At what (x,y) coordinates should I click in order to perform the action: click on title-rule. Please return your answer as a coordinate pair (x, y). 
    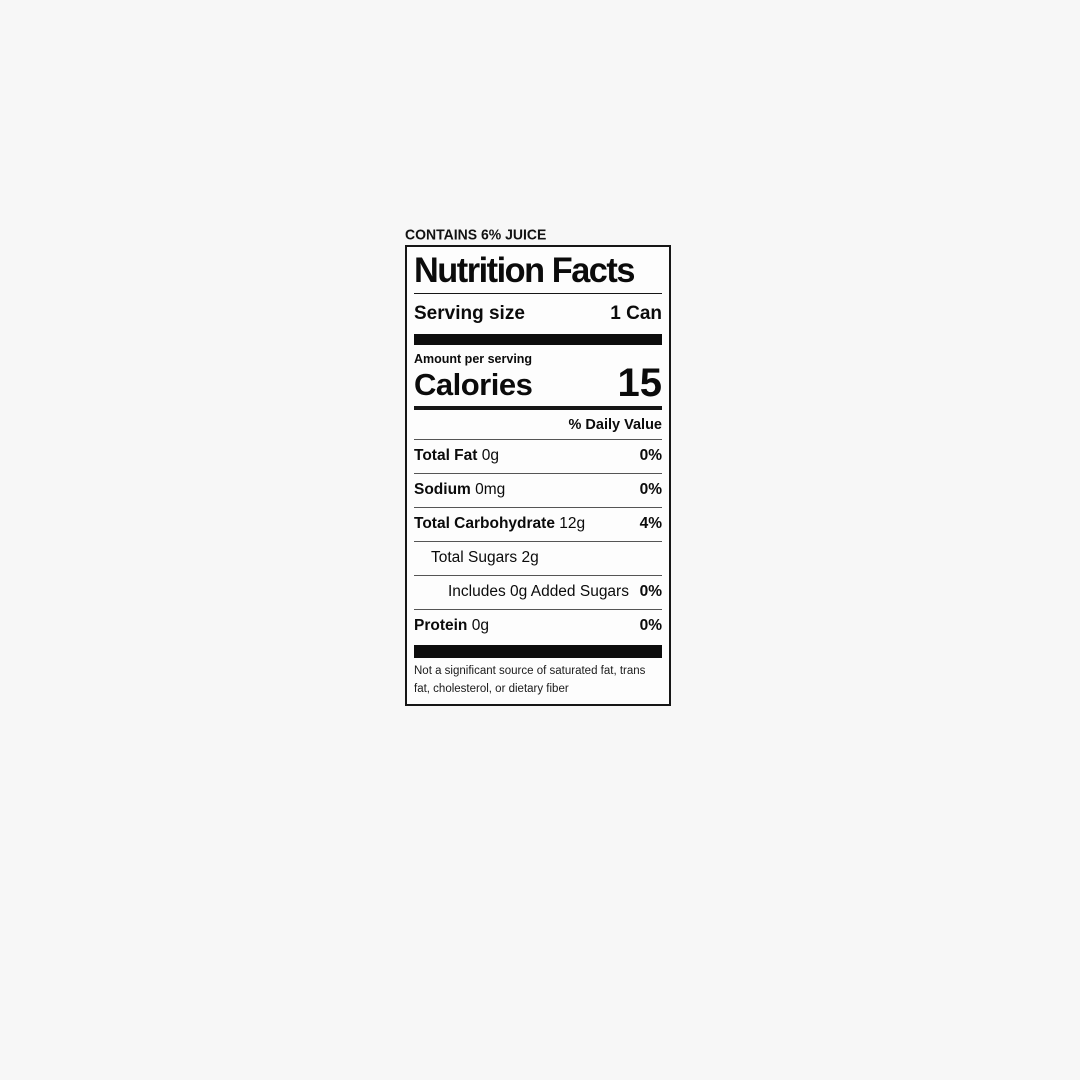
    Looking at the image, I should click on (538, 293).